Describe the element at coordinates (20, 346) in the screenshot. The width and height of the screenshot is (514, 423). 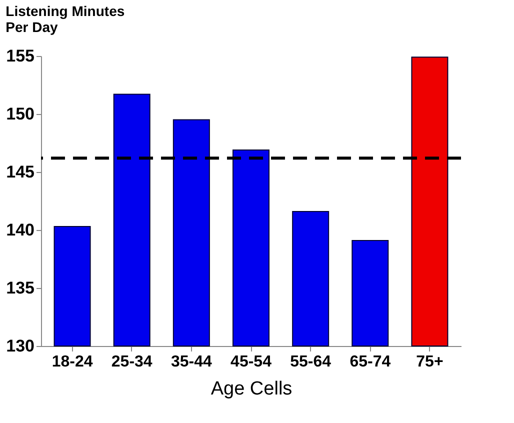
I see `y-tick-label: 130` at that location.